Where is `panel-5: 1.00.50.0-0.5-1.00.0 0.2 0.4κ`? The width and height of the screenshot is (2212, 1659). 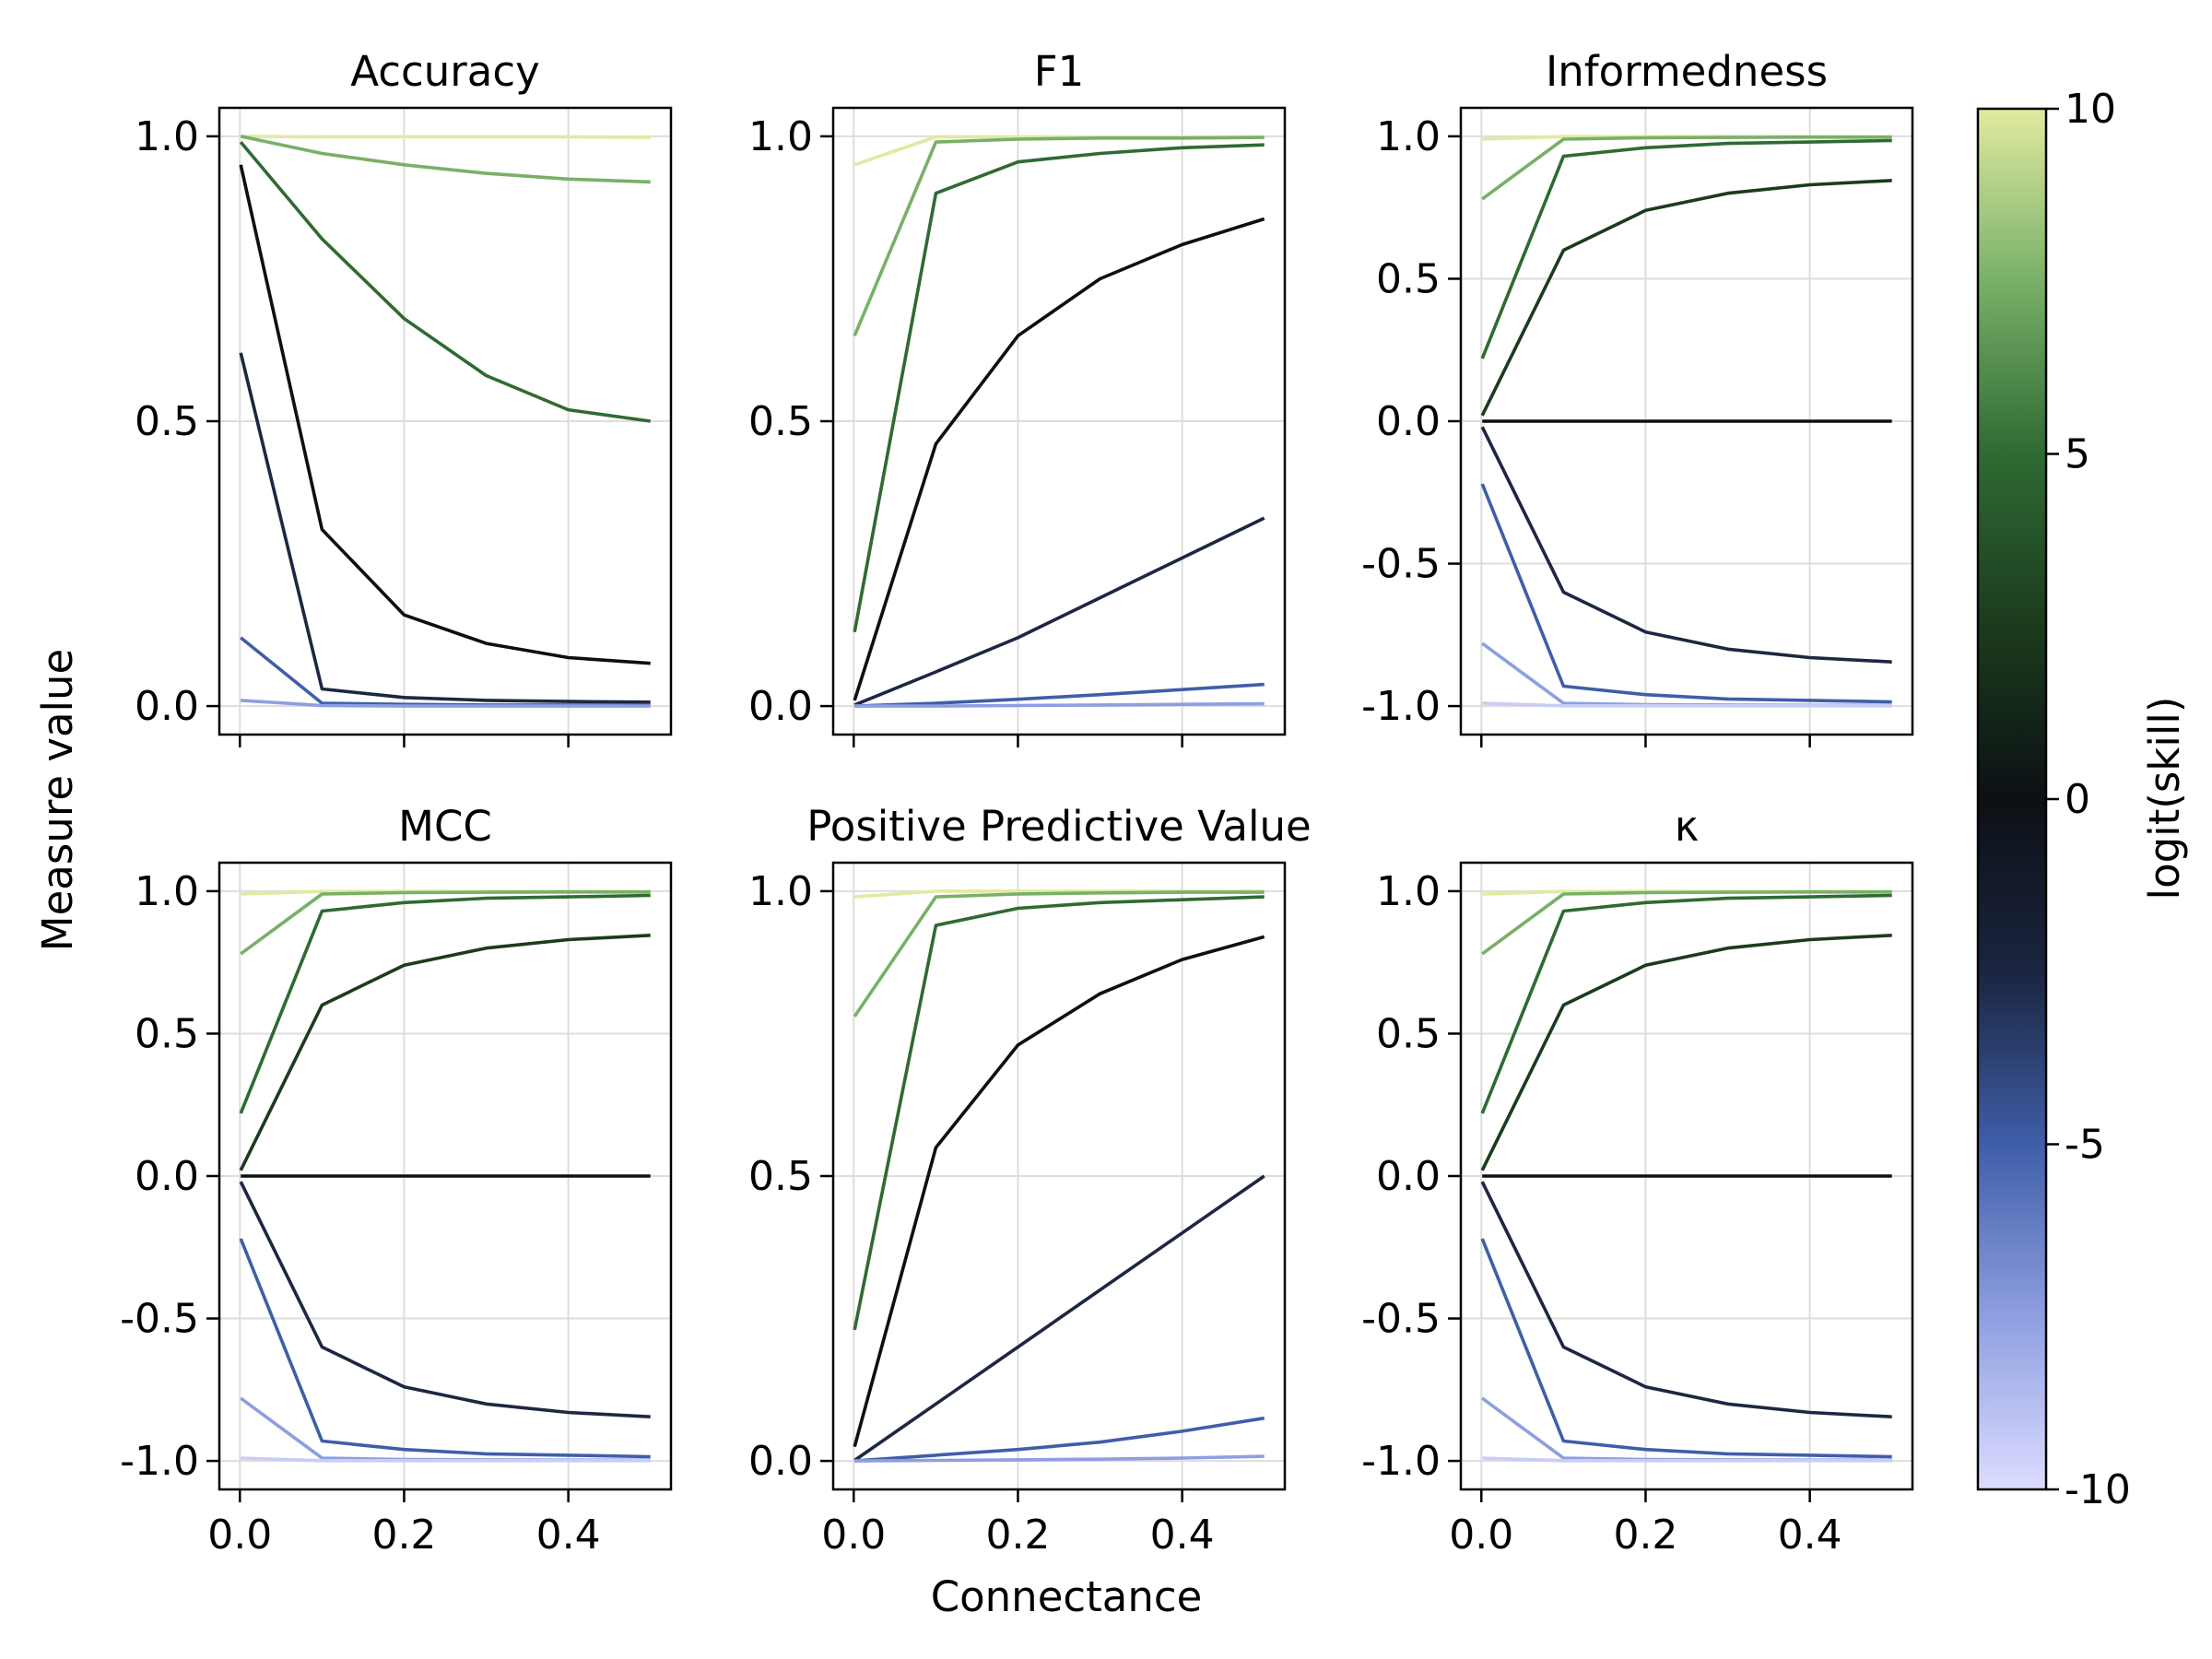
panel-5: 1.00.50.0-0.5-1.00.0 0.2 0.4κ is located at coordinates (1637, 1180).